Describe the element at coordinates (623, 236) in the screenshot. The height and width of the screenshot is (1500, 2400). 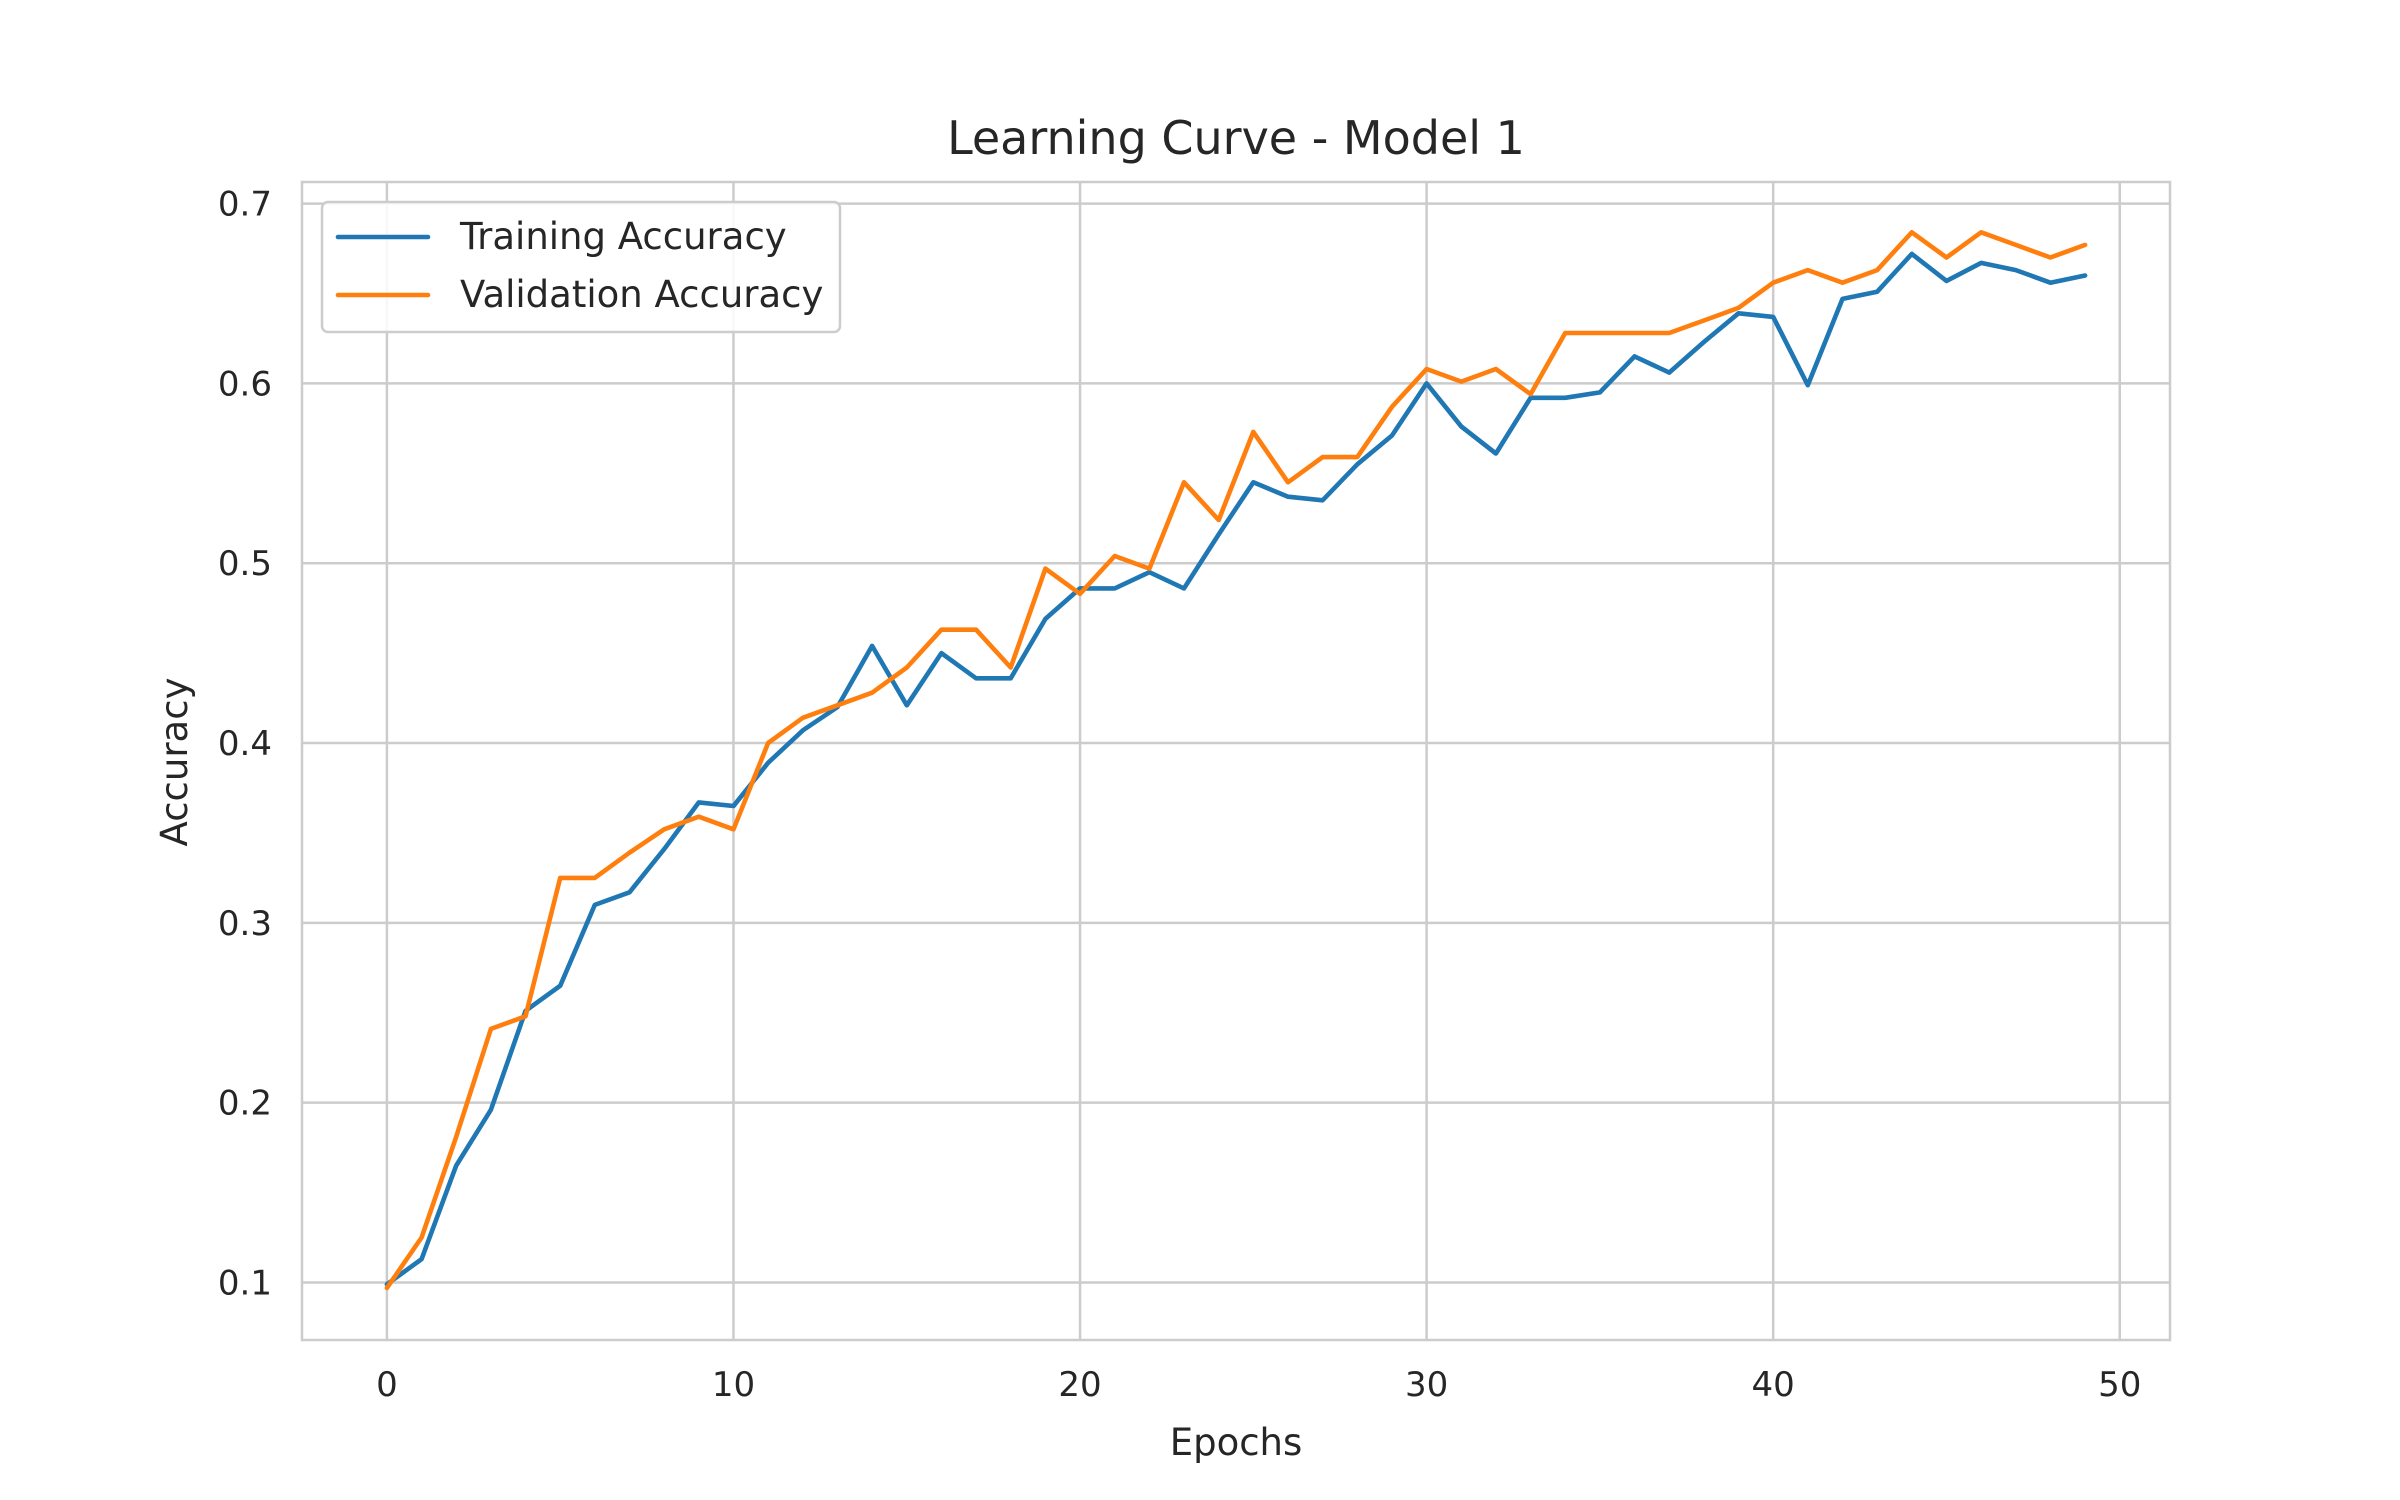
I see `legend-label: Training Accuracy` at that location.